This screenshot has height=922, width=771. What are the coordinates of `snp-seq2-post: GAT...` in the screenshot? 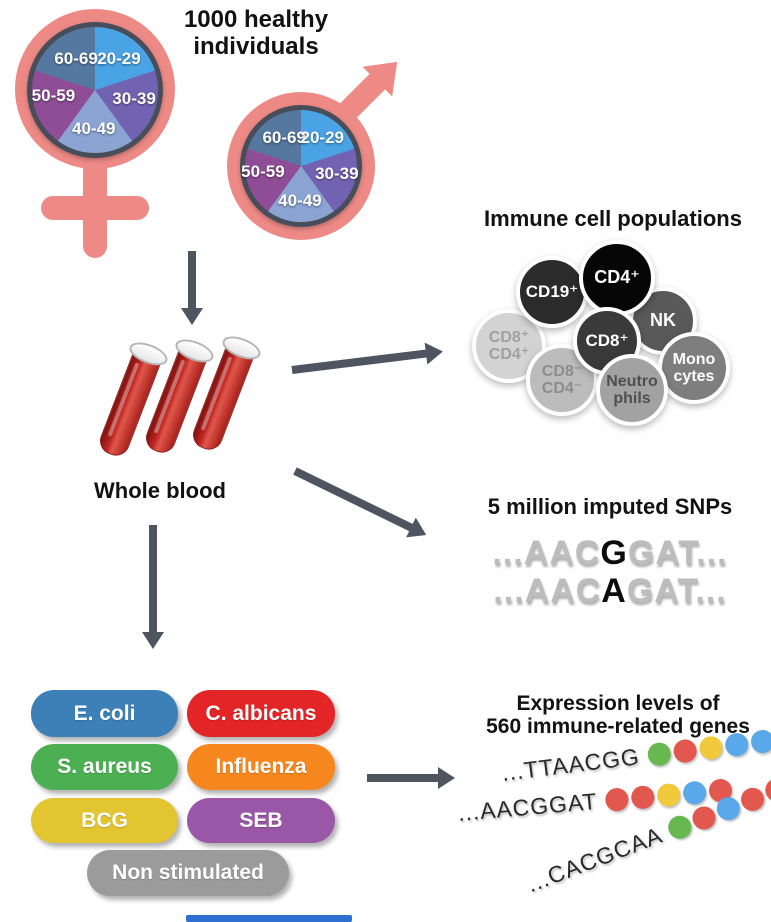 It's located at (676, 591).